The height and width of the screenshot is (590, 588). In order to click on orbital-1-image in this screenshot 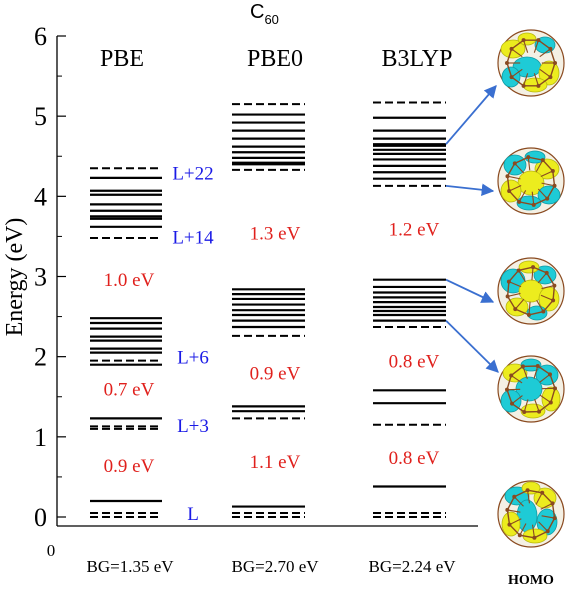, I will do `click(531, 63)`.